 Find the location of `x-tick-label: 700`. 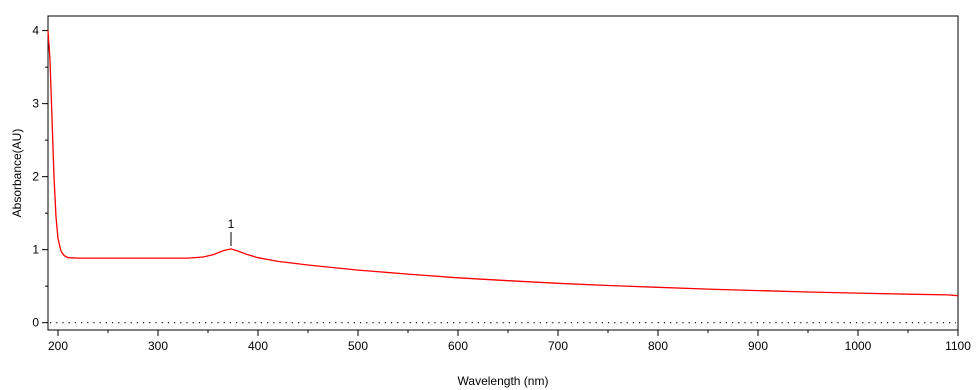

x-tick-label: 700 is located at coordinates (558, 346).